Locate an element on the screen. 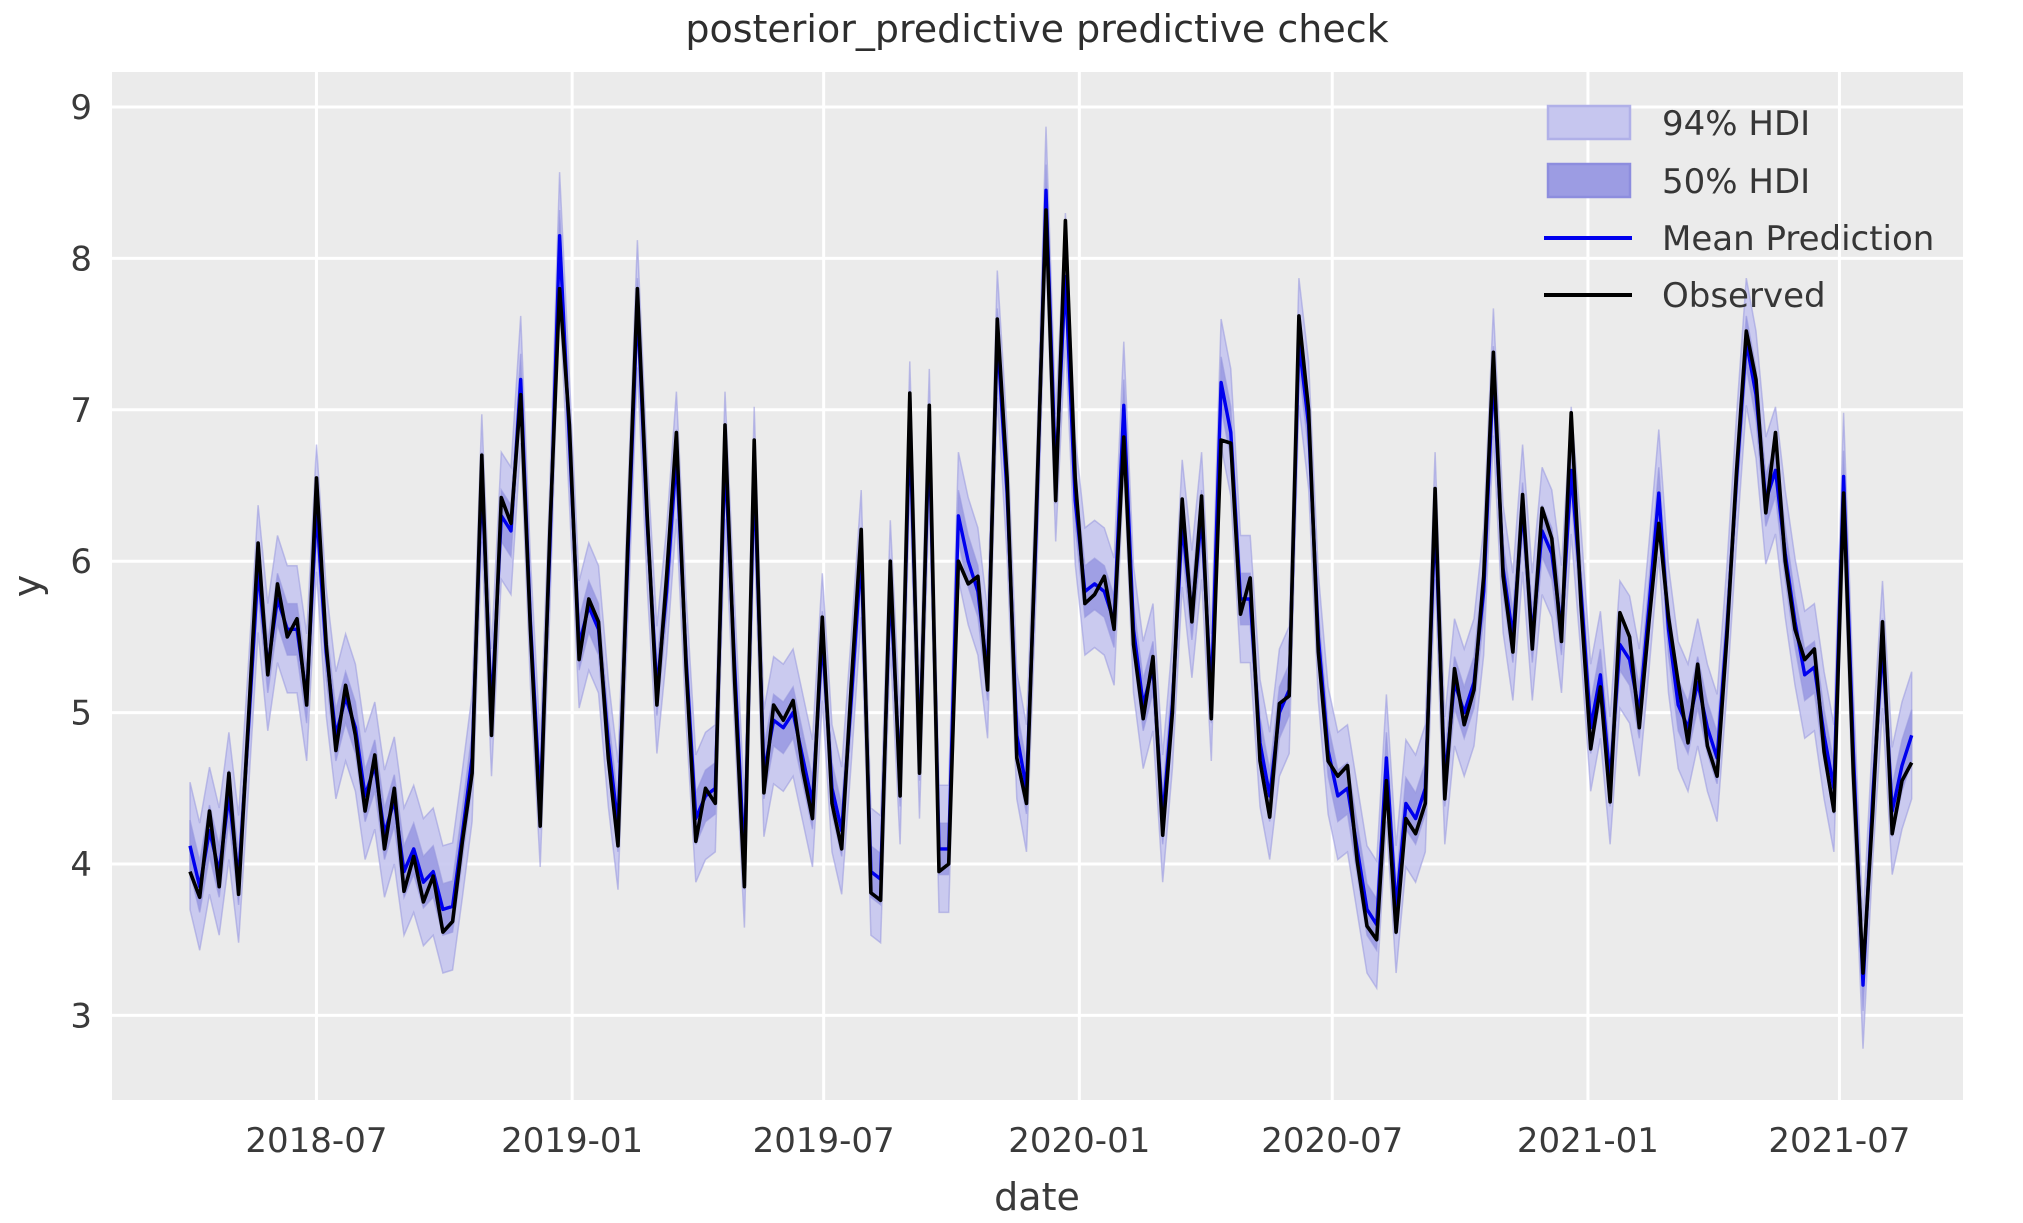  y-tick-8: 8 is located at coordinates (81, 259).